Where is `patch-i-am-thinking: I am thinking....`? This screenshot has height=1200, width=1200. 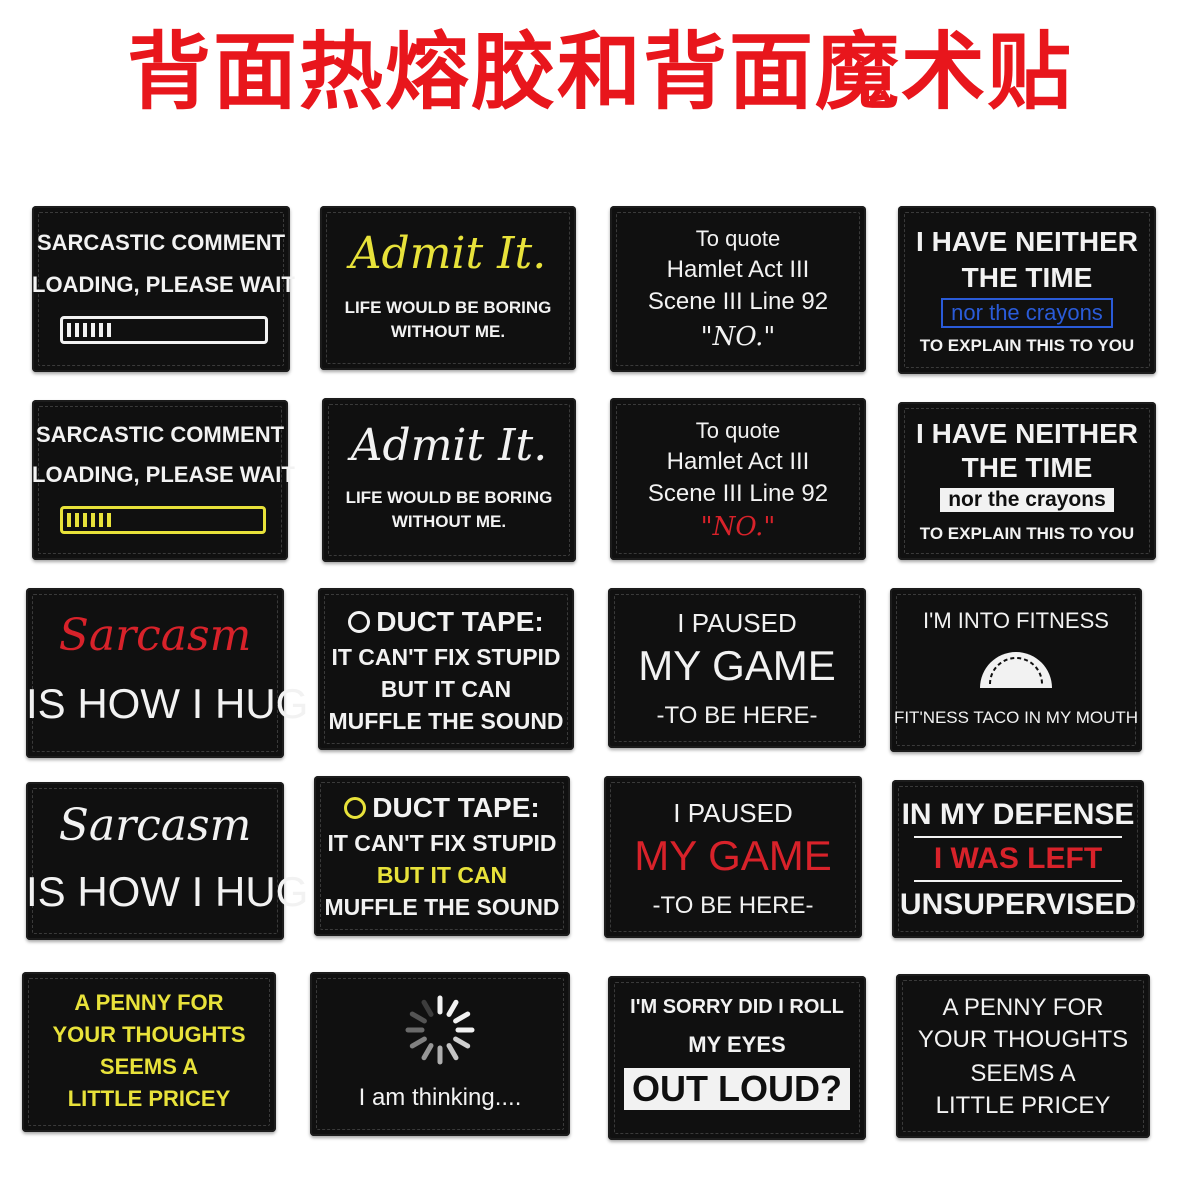
patch-i-am-thinking: I am thinking.... is located at coordinates (440, 1054).